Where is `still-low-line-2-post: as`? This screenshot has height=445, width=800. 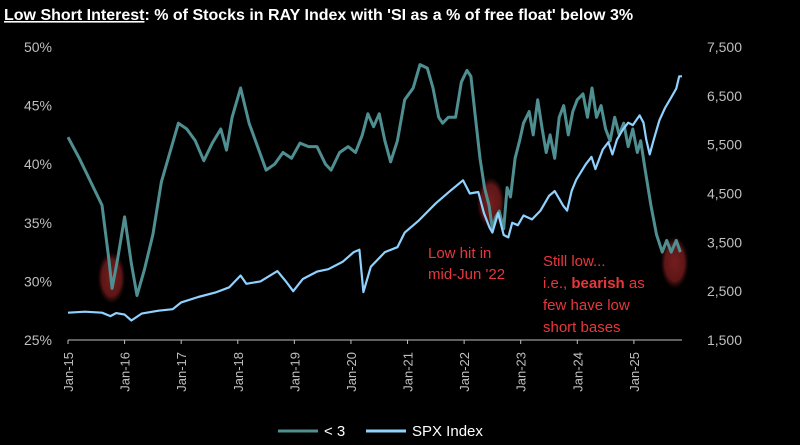
still-low-line-2-post: as is located at coordinates (635, 283).